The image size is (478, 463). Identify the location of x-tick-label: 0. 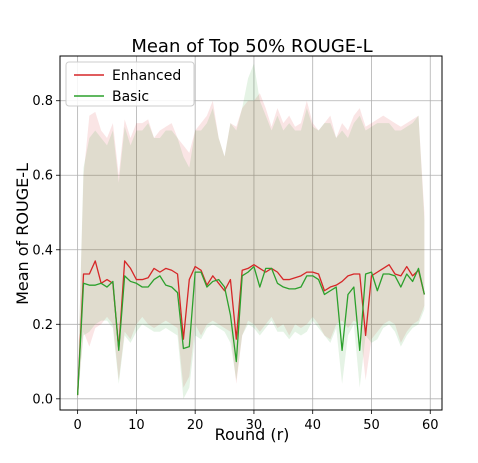
(77, 425).